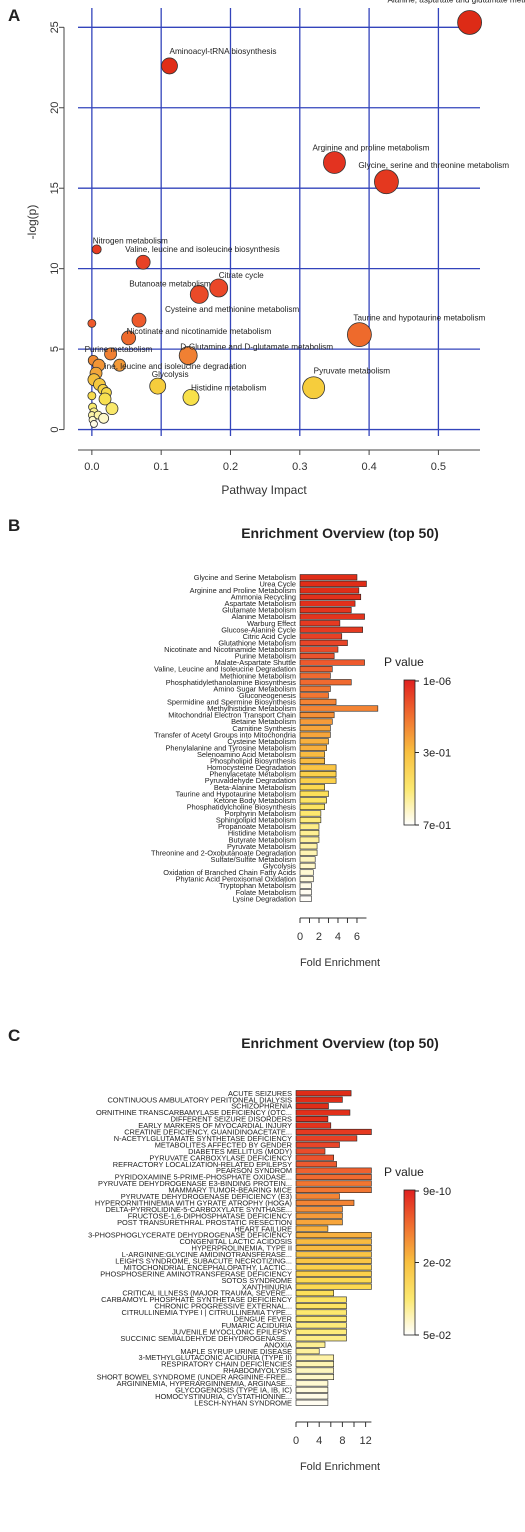 This screenshot has height=1532, width=525. I want to click on bubble-label: Aminoacyl-tRNA biosynthesis, so click(222, 51).